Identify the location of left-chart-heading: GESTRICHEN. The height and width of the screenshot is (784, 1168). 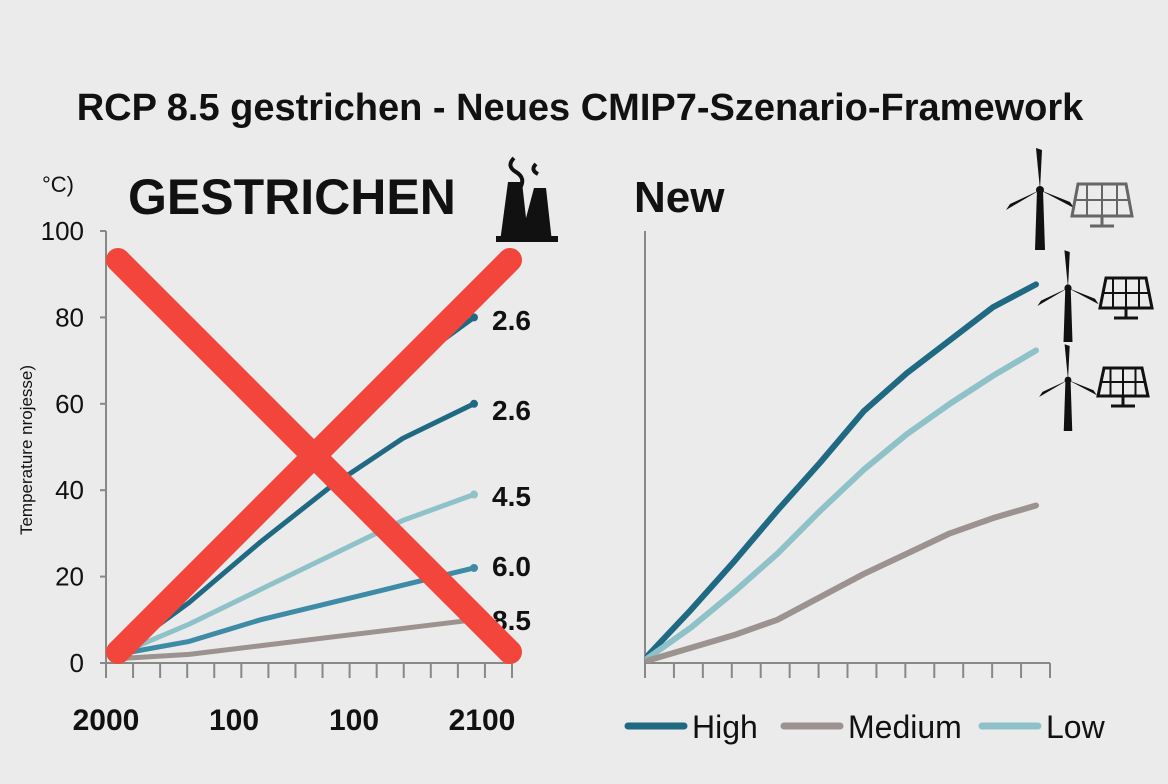
(292, 197).